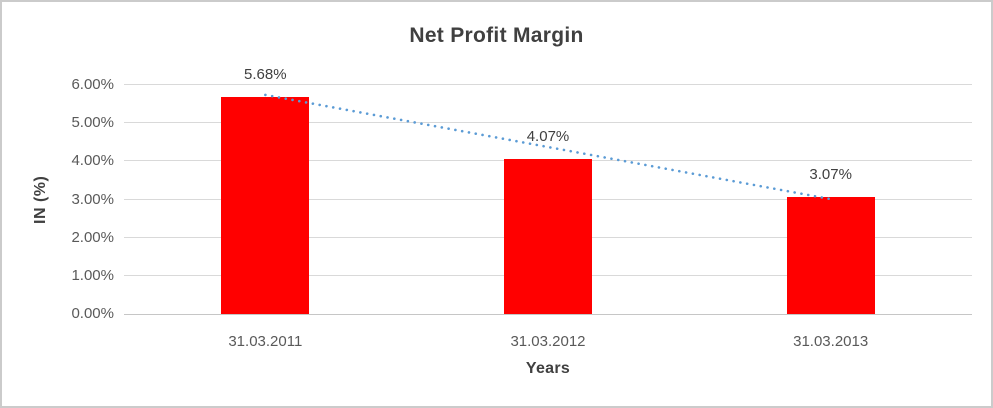 The width and height of the screenshot is (993, 408). I want to click on x-tick-label: 31.03.2011, so click(265, 341).